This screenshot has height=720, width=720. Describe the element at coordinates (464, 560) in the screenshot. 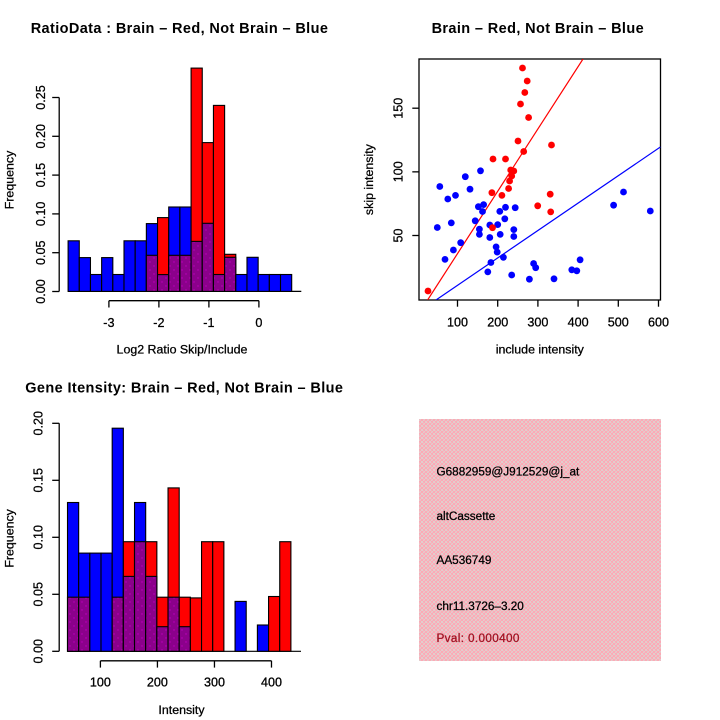

I see `svg-text: AA536749` at that location.